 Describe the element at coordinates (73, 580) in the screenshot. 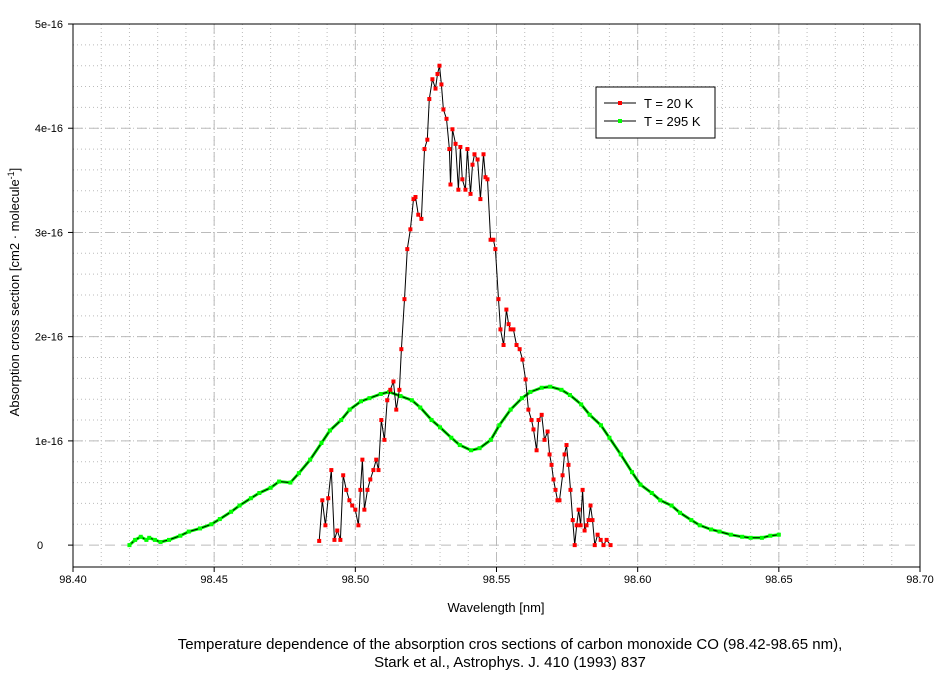

I see `x-tick-label: 98.40` at that location.